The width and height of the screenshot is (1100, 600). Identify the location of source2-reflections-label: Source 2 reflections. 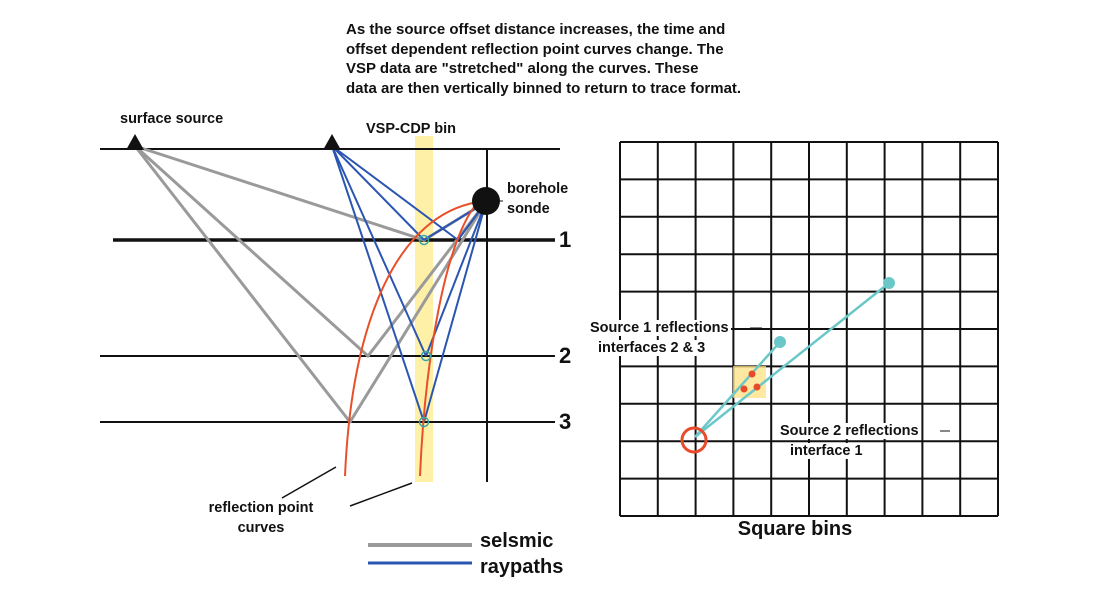
(849, 431).